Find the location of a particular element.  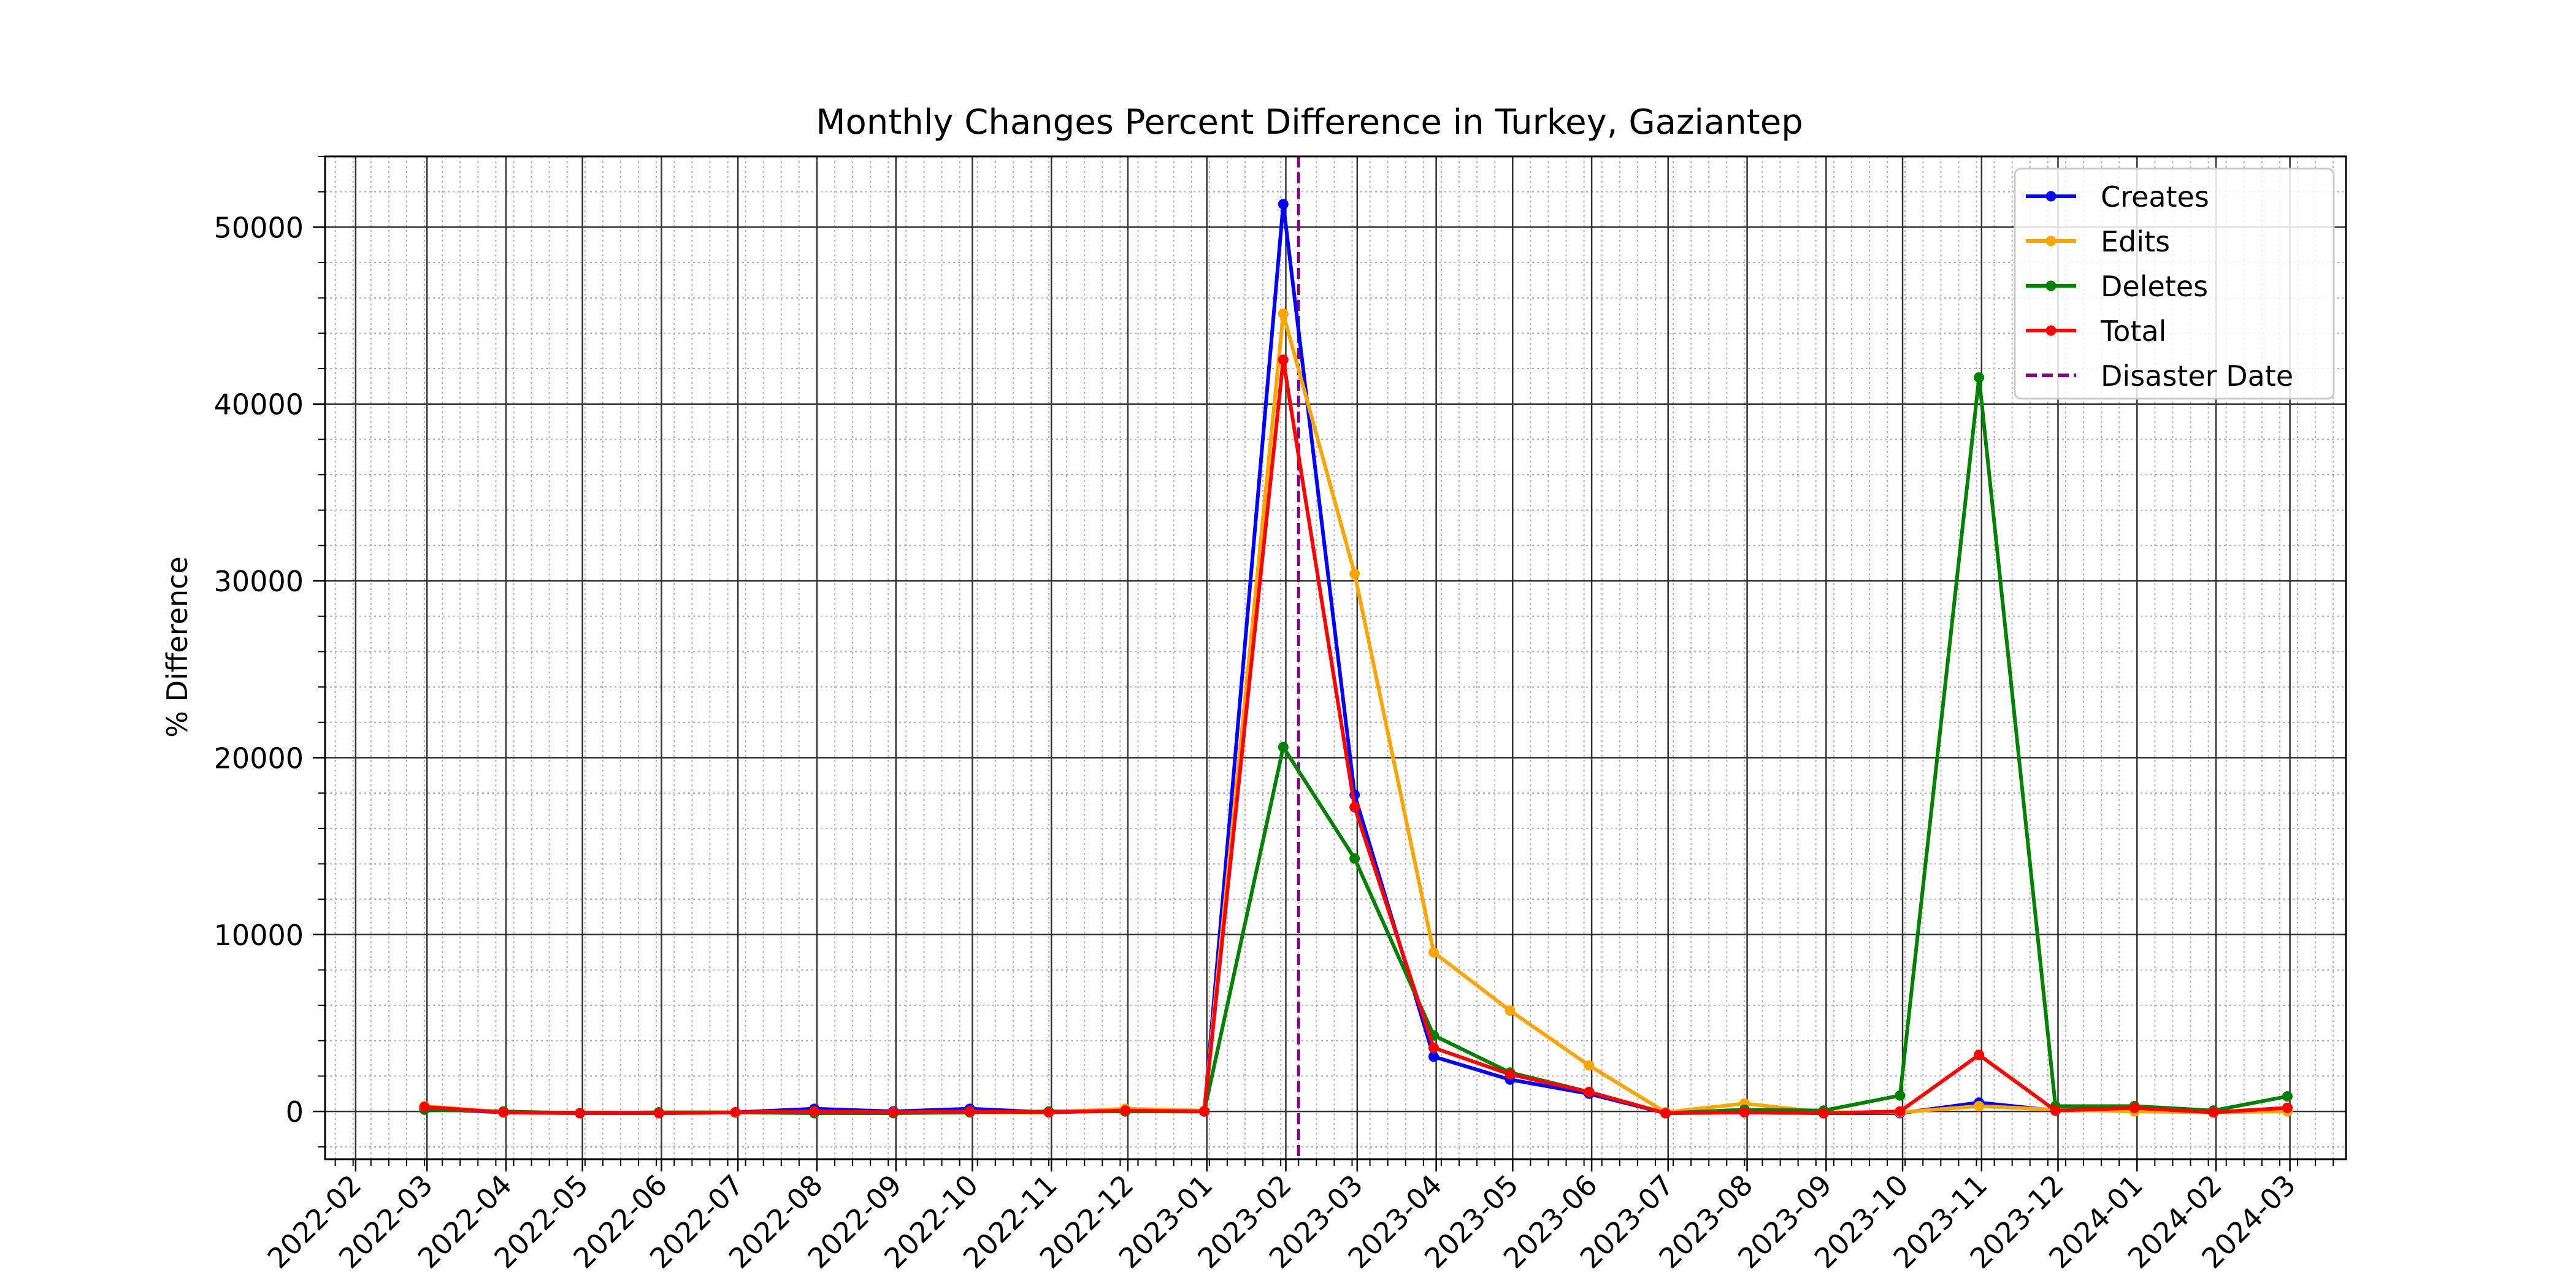

legend-label: Total is located at coordinates (2133, 331).